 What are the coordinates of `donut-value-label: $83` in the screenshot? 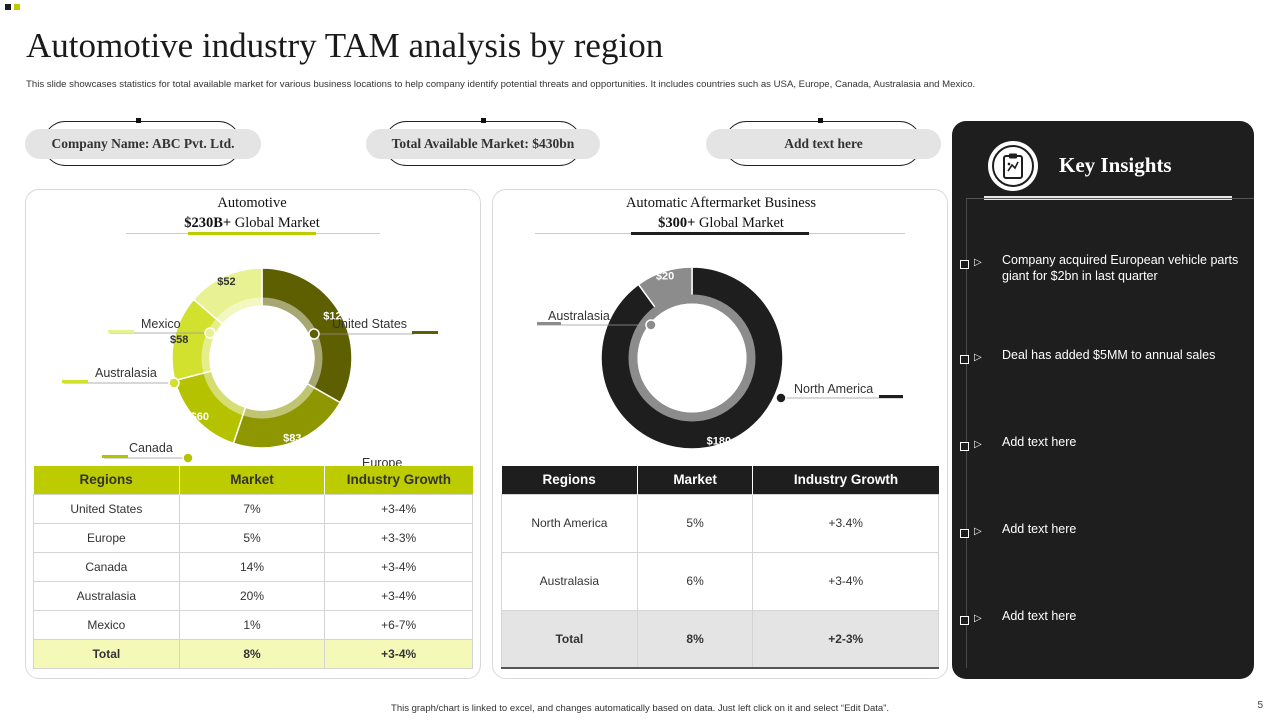 It's located at (292, 438).